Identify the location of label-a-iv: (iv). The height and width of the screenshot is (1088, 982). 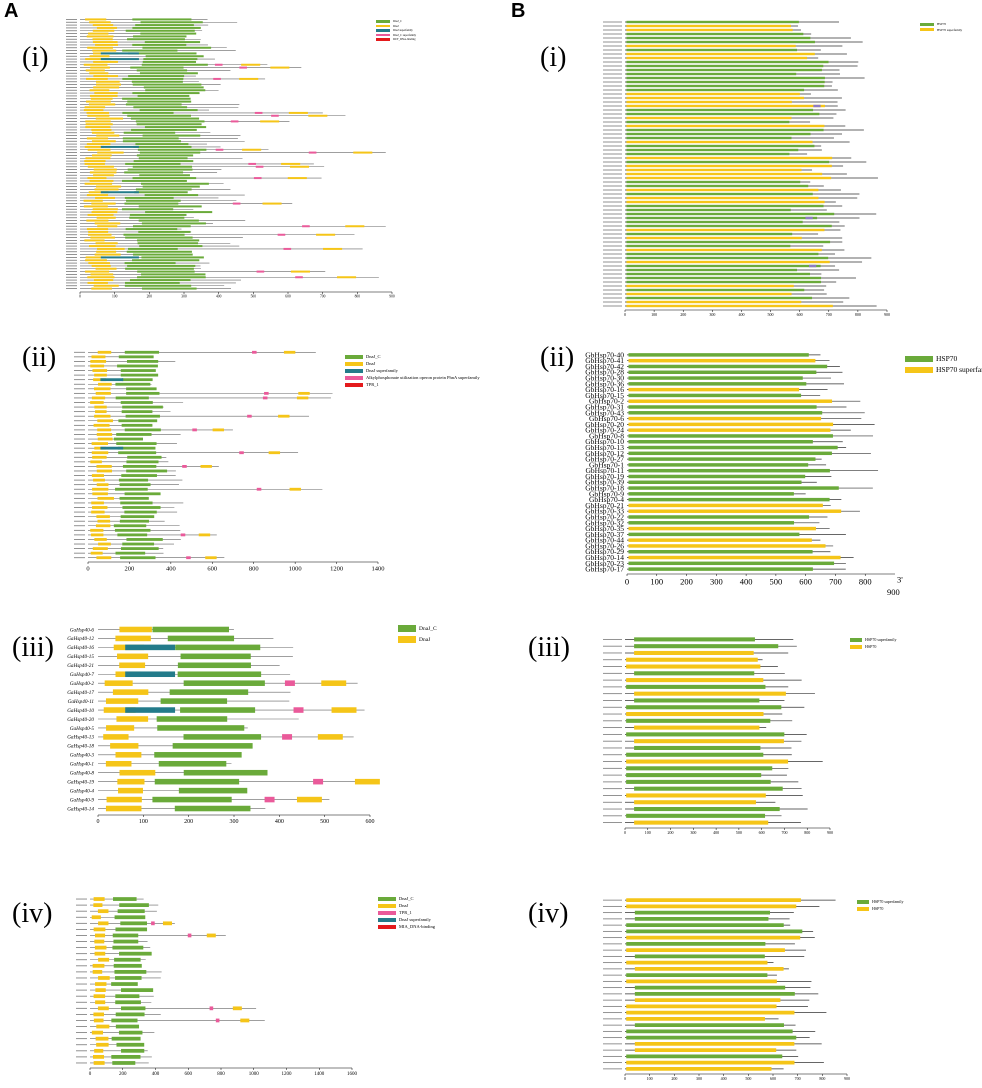
(32, 913).